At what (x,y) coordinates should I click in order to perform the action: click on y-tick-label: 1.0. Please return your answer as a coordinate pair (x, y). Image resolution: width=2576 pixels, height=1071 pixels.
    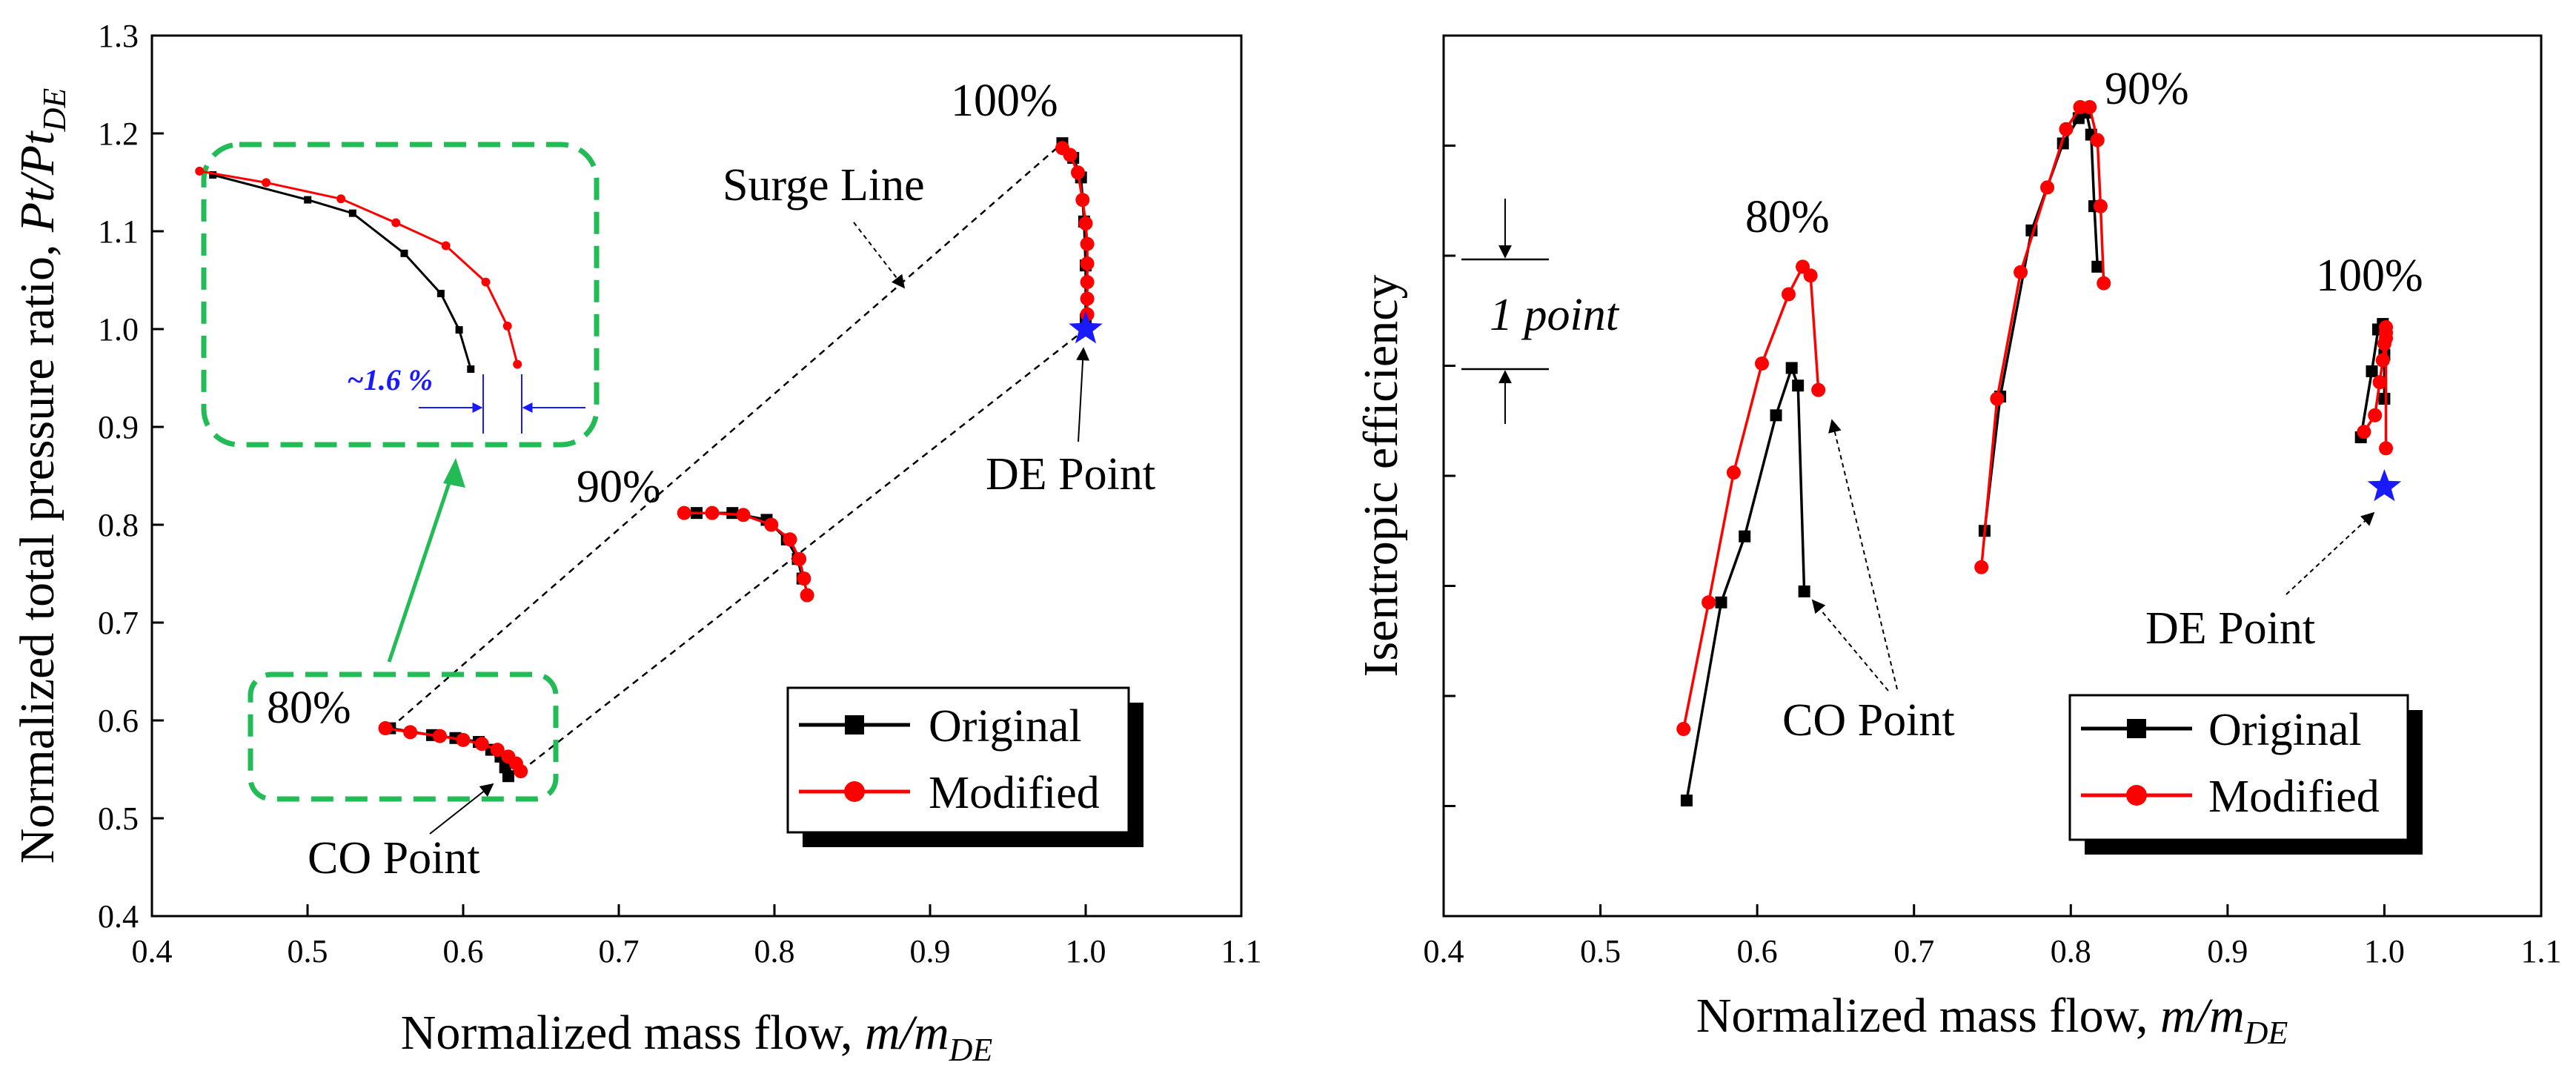
    Looking at the image, I should click on (118, 330).